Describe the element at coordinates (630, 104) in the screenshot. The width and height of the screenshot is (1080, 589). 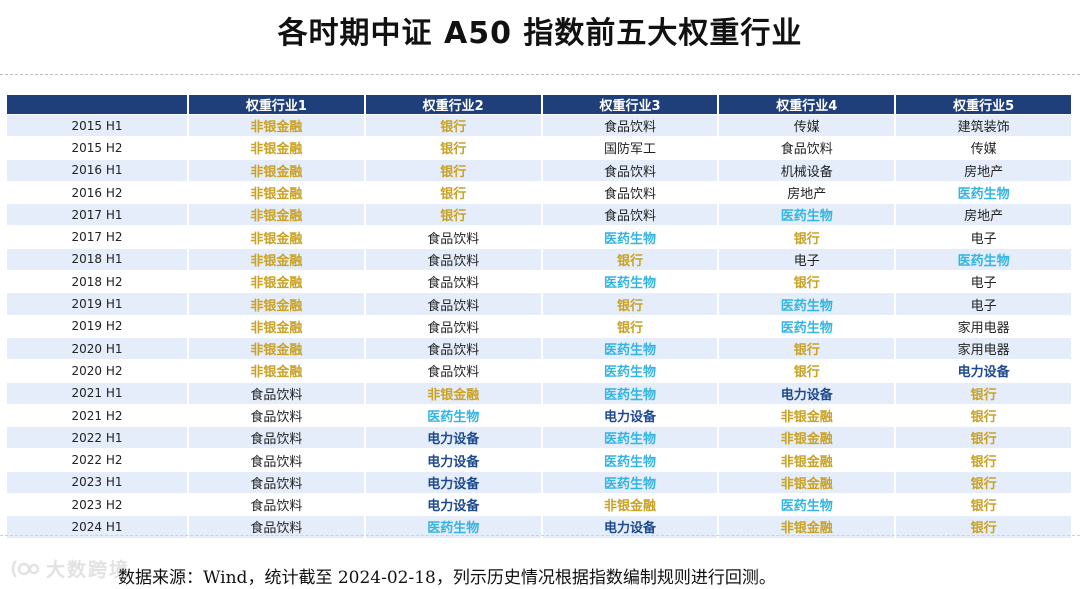
I see `header-industry-3: 权重行业3` at that location.